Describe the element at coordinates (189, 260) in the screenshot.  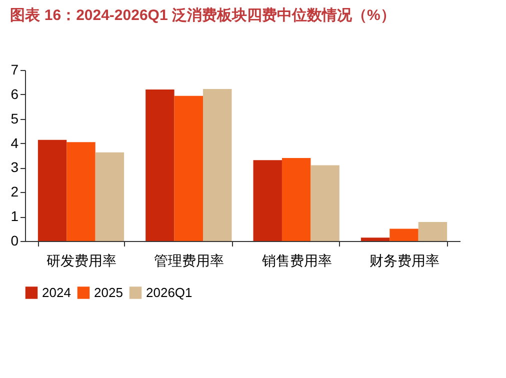
I see `x-tick-label: 管理费用率` at that location.